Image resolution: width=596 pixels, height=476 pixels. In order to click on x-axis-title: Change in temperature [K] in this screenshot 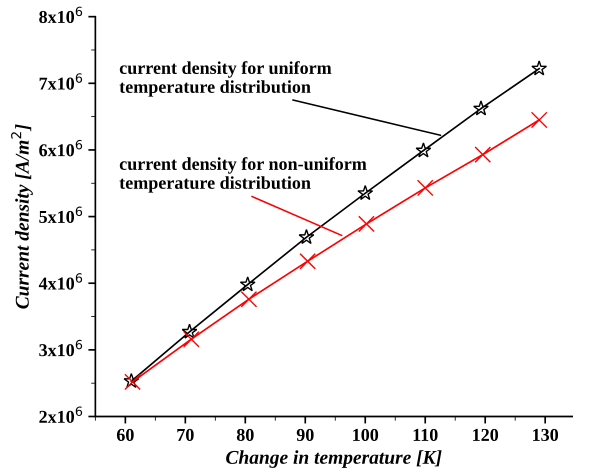, I will do `click(334, 459)`.